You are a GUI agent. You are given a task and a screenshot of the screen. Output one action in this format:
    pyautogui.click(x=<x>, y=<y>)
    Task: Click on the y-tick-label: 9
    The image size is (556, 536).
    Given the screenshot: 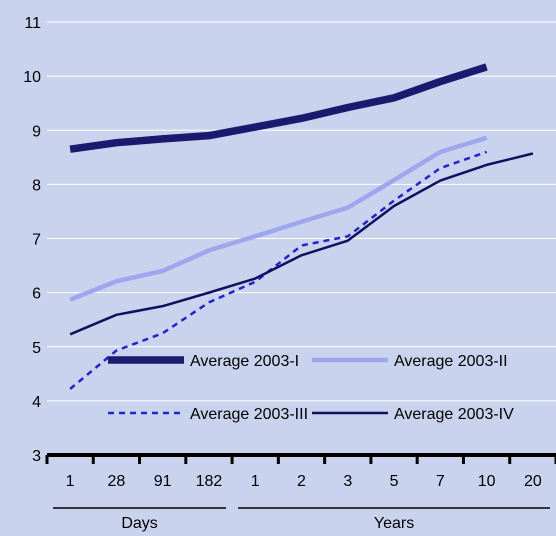 What is the action you would take?
    pyautogui.click(x=36, y=131)
    